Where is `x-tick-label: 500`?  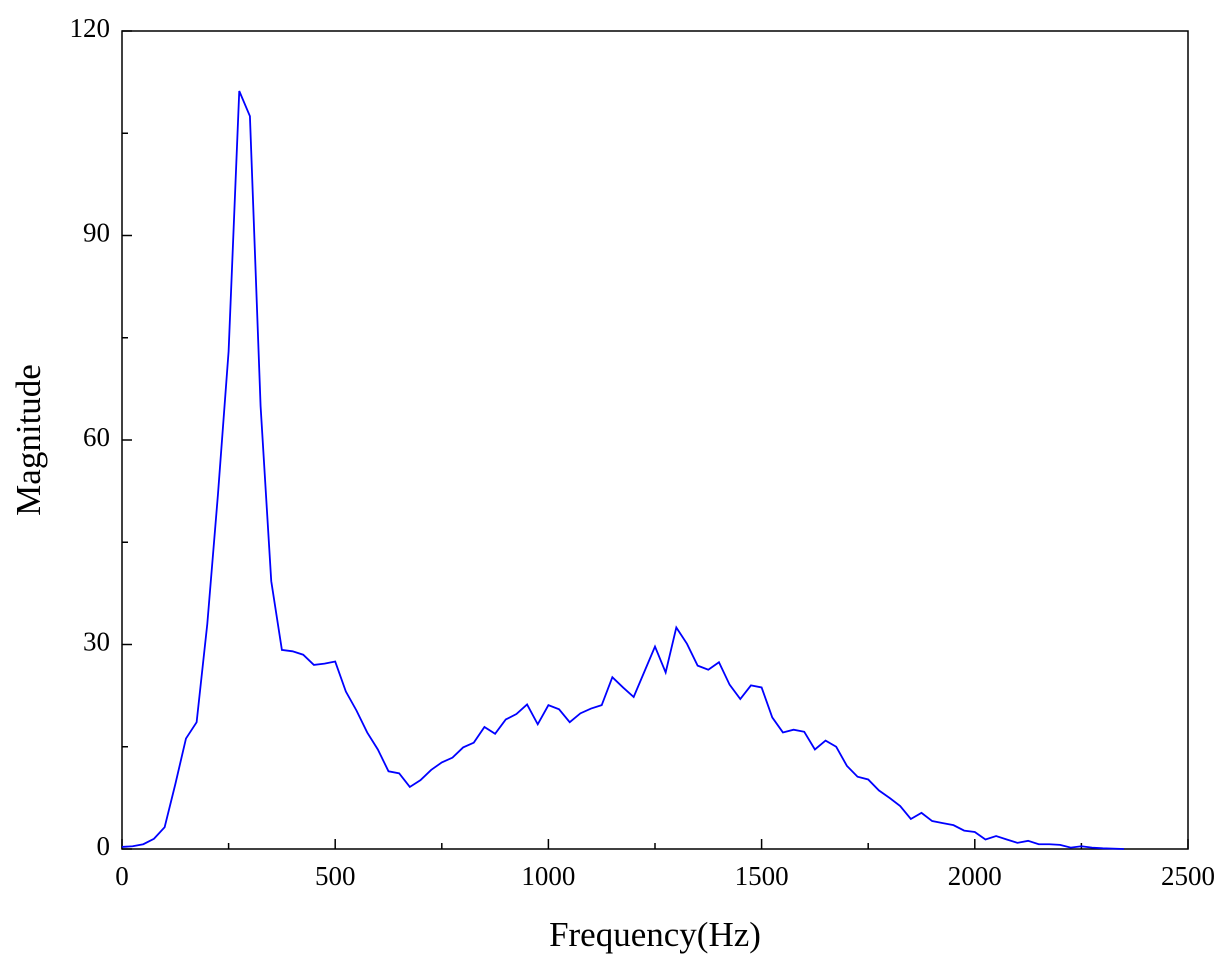 x-tick-label: 500 is located at coordinates (335, 876).